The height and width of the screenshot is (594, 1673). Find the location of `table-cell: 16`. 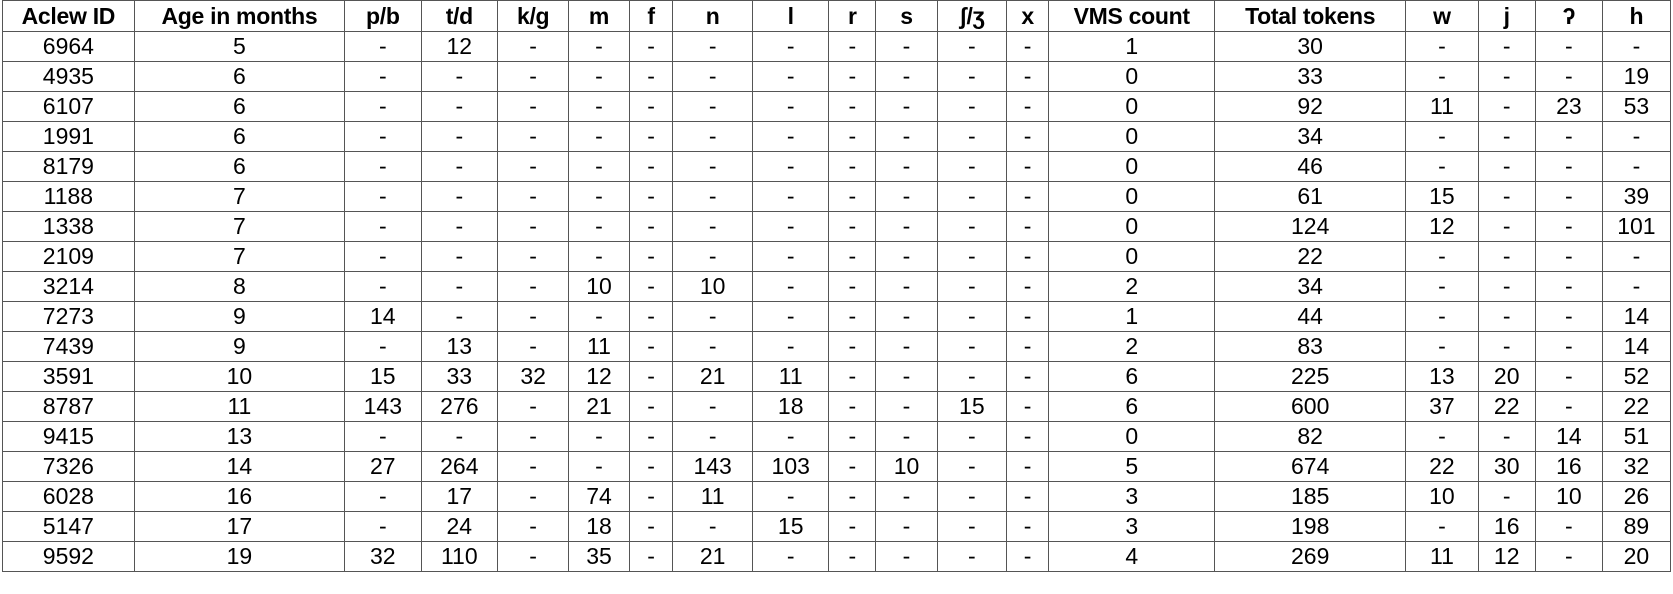

table-cell: 16 is located at coordinates (1506, 526).